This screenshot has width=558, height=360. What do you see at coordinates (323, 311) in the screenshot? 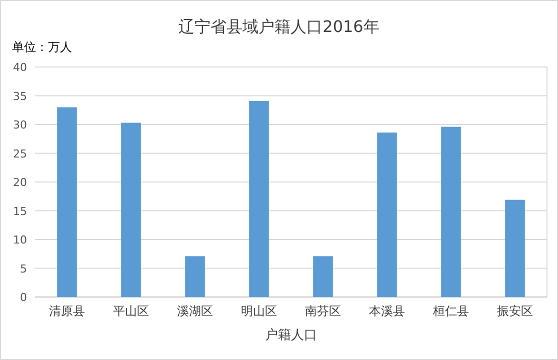
I see `x-tick-label: 南芬区` at bounding box center [323, 311].